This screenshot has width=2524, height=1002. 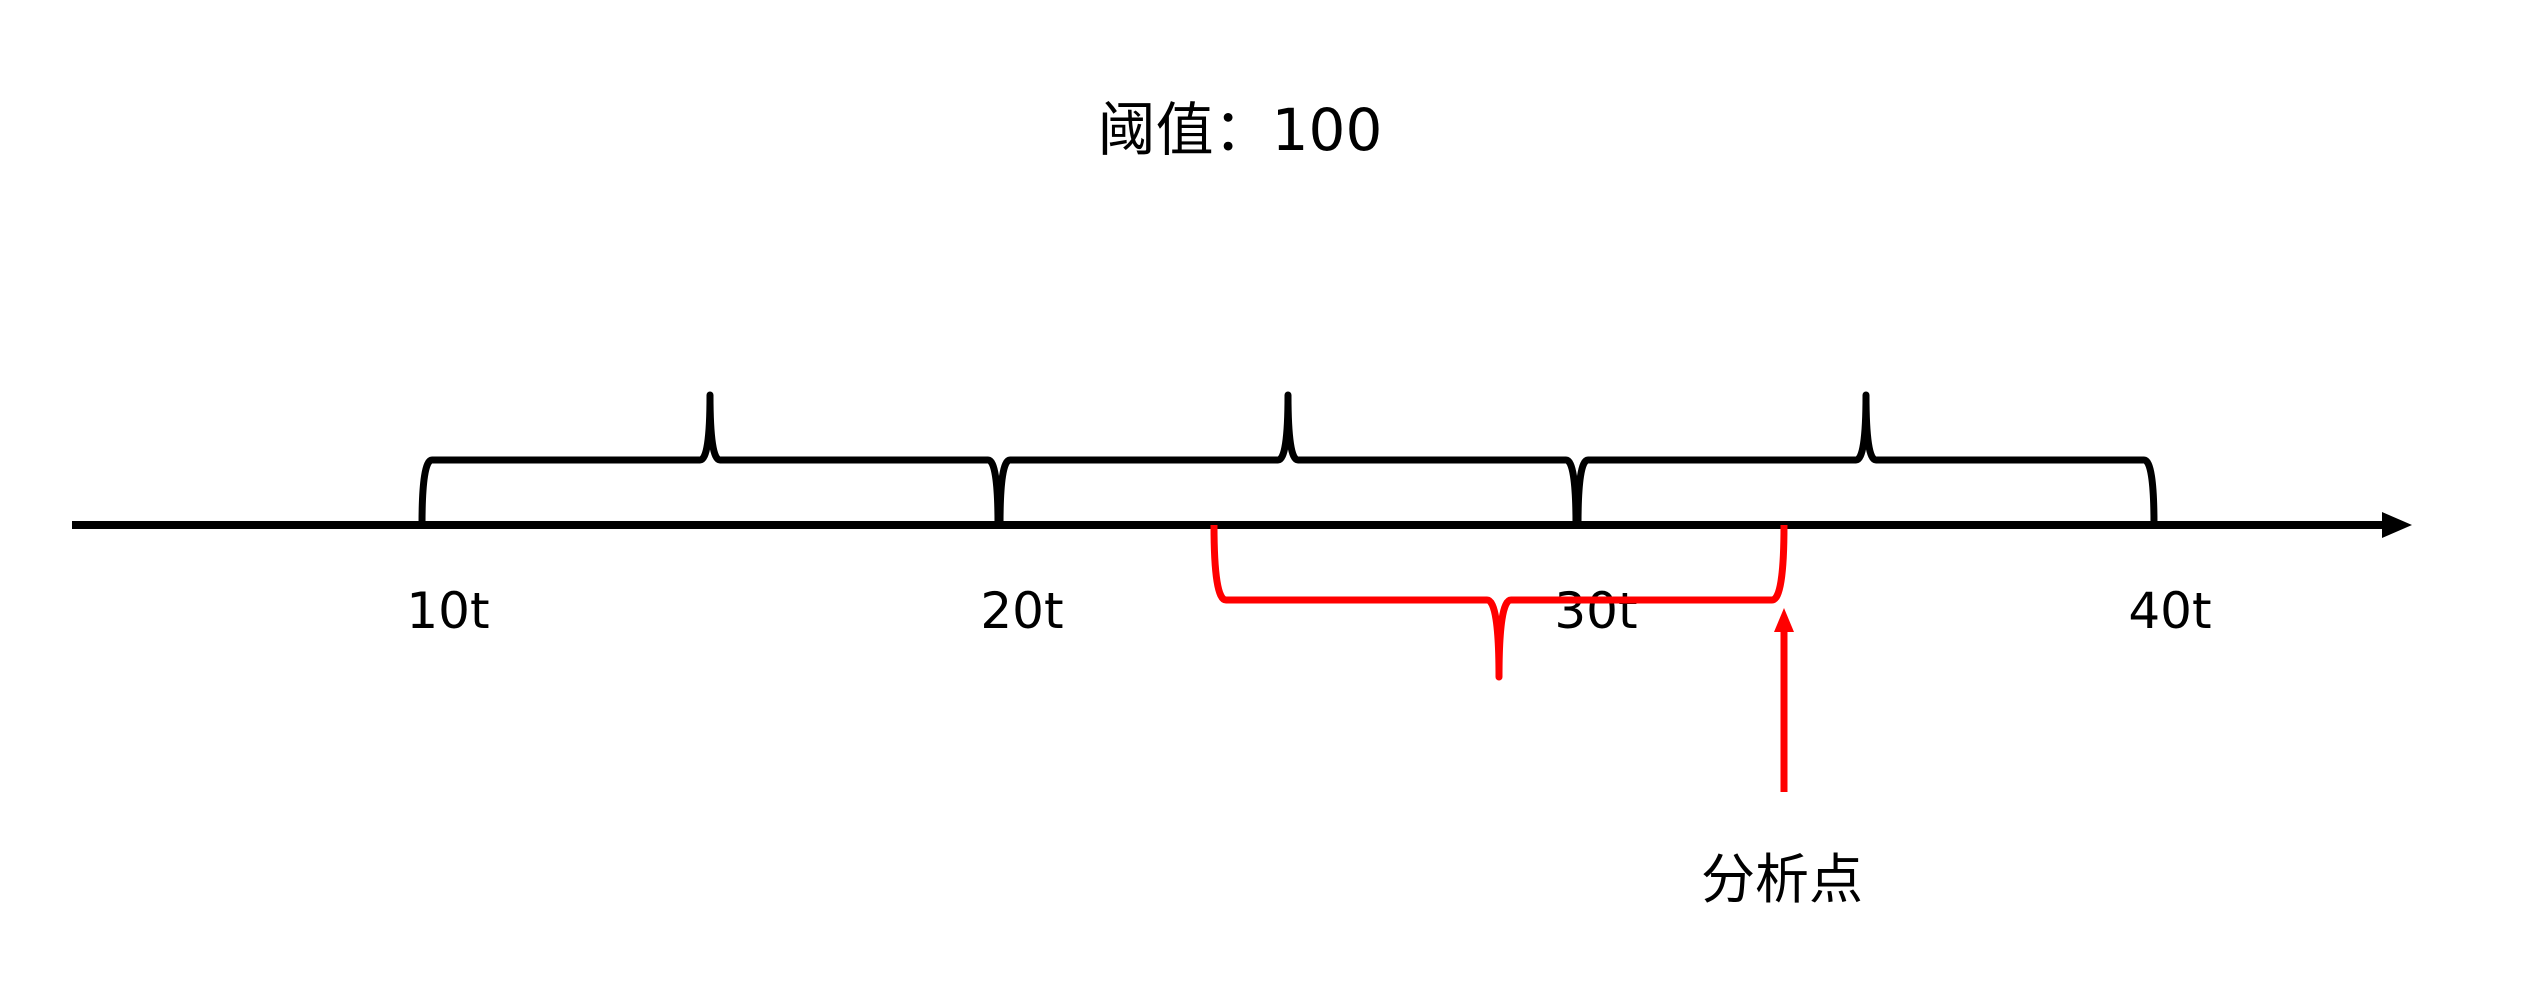 What do you see at coordinates (1784, 620) in the screenshot?
I see `analysis-point-arrowhead` at bounding box center [1784, 620].